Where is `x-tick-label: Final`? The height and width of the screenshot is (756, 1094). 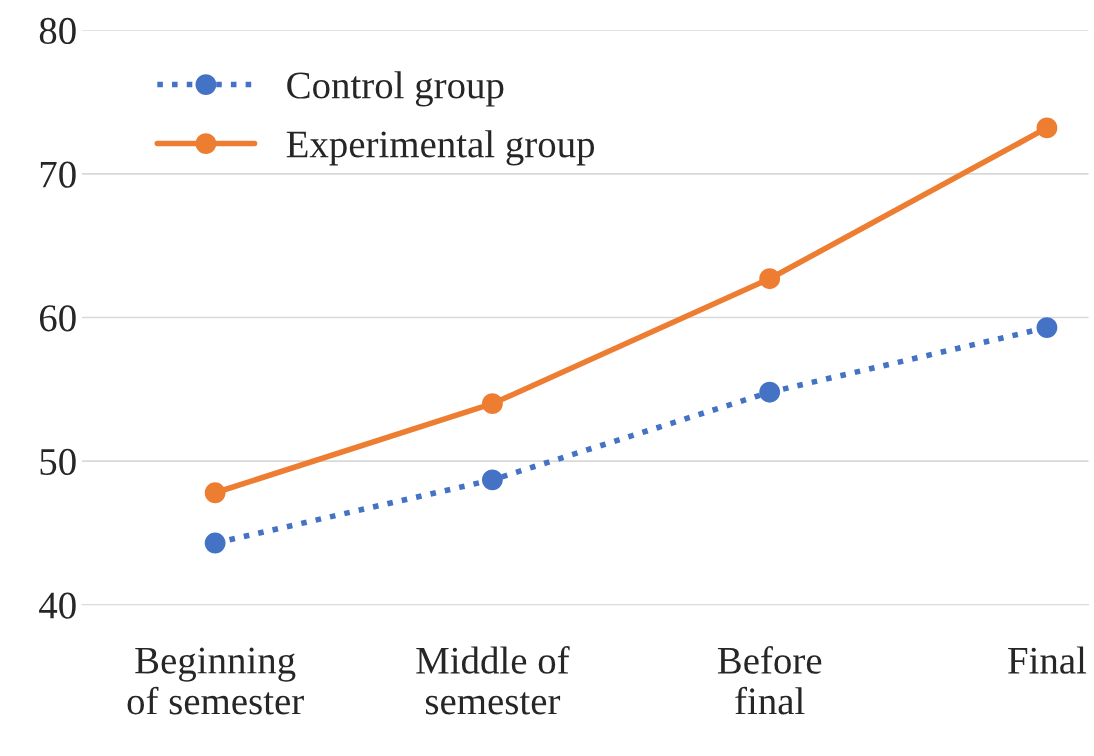 x-tick-label: Final is located at coordinates (1047, 660).